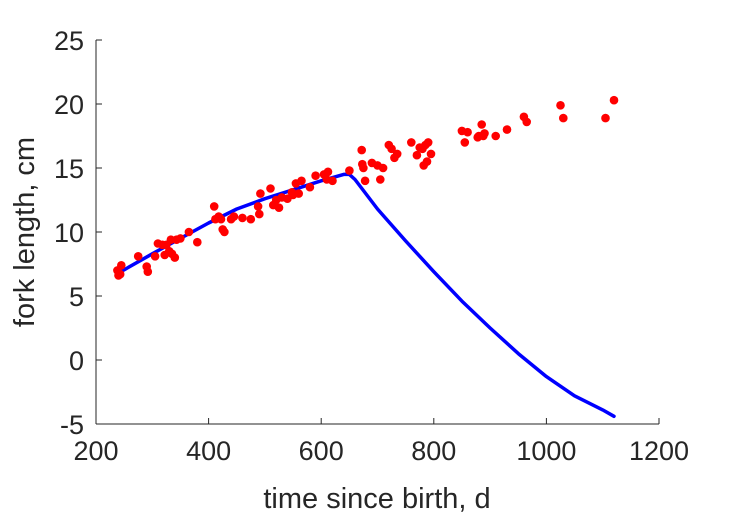 The width and height of the screenshot is (729, 521). What do you see at coordinates (69, 105) in the screenshot?
I see `y-tick-label: 20` at bounding box center [69, 105].